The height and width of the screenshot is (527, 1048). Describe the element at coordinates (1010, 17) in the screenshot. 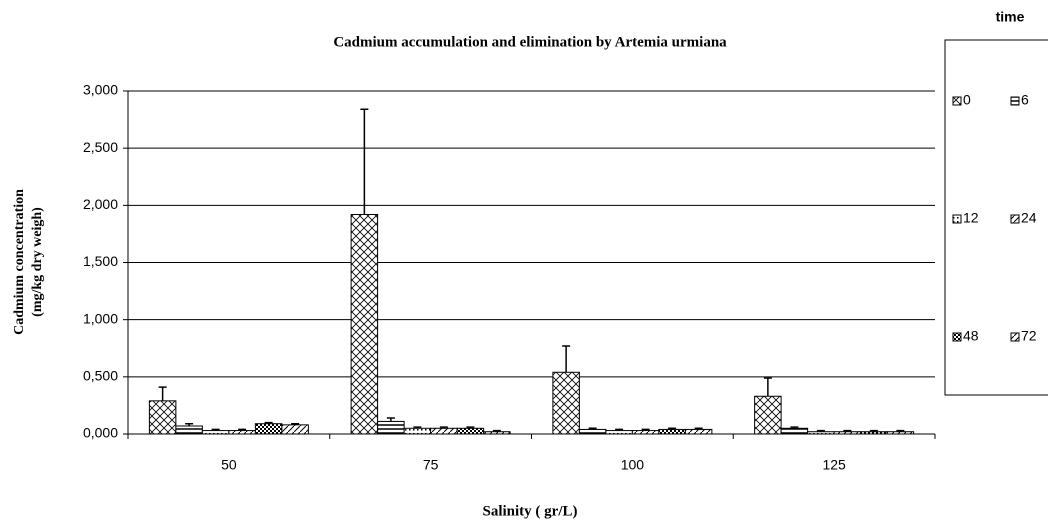

I see `legend-title: time` at that location.